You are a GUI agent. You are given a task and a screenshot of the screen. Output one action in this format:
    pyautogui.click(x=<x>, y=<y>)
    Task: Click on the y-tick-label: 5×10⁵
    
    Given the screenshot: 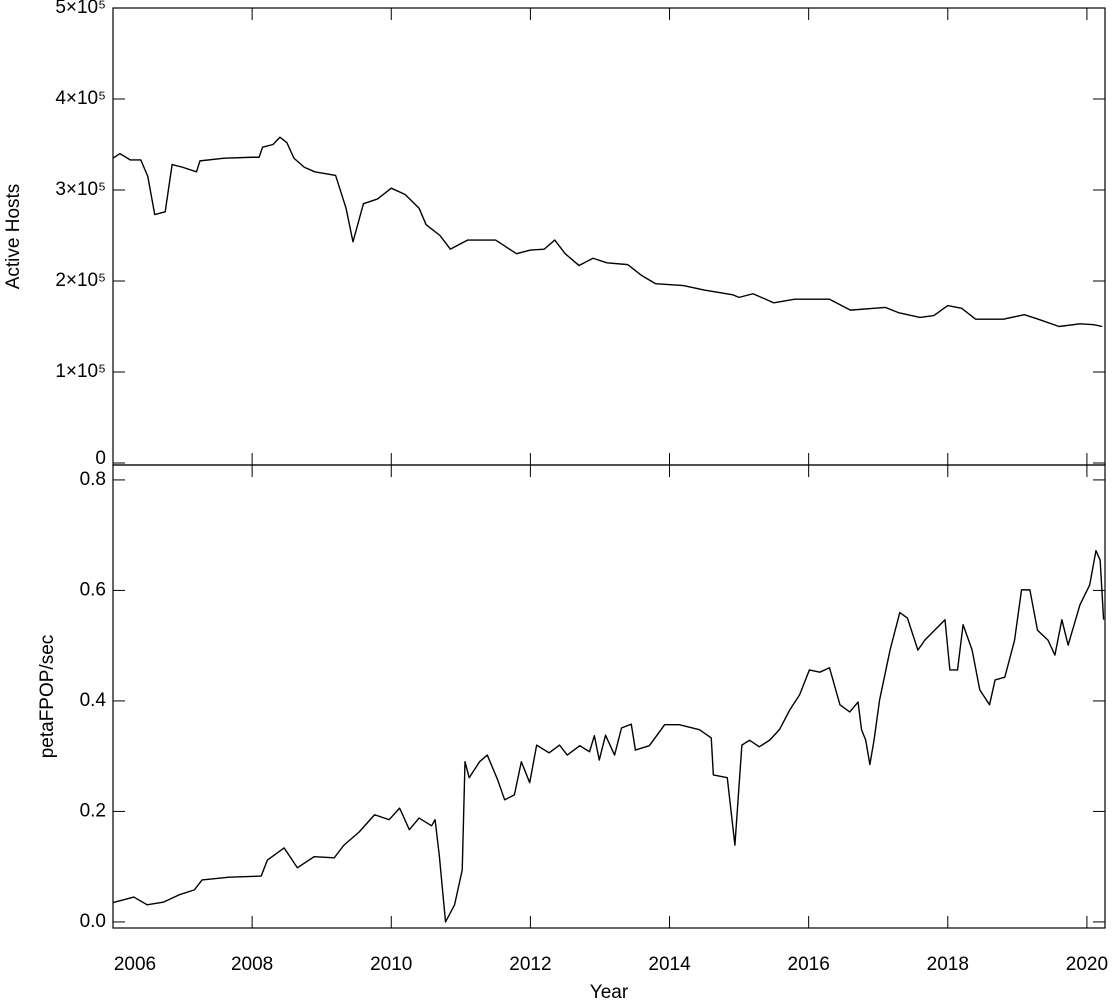 What is the action you would take?
    pyautogui.click(x=80, y=9)
    